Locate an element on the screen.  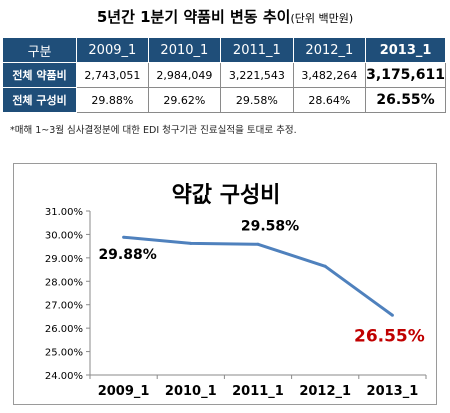
data-label: 29.58% is located at coordinates (270, 226).